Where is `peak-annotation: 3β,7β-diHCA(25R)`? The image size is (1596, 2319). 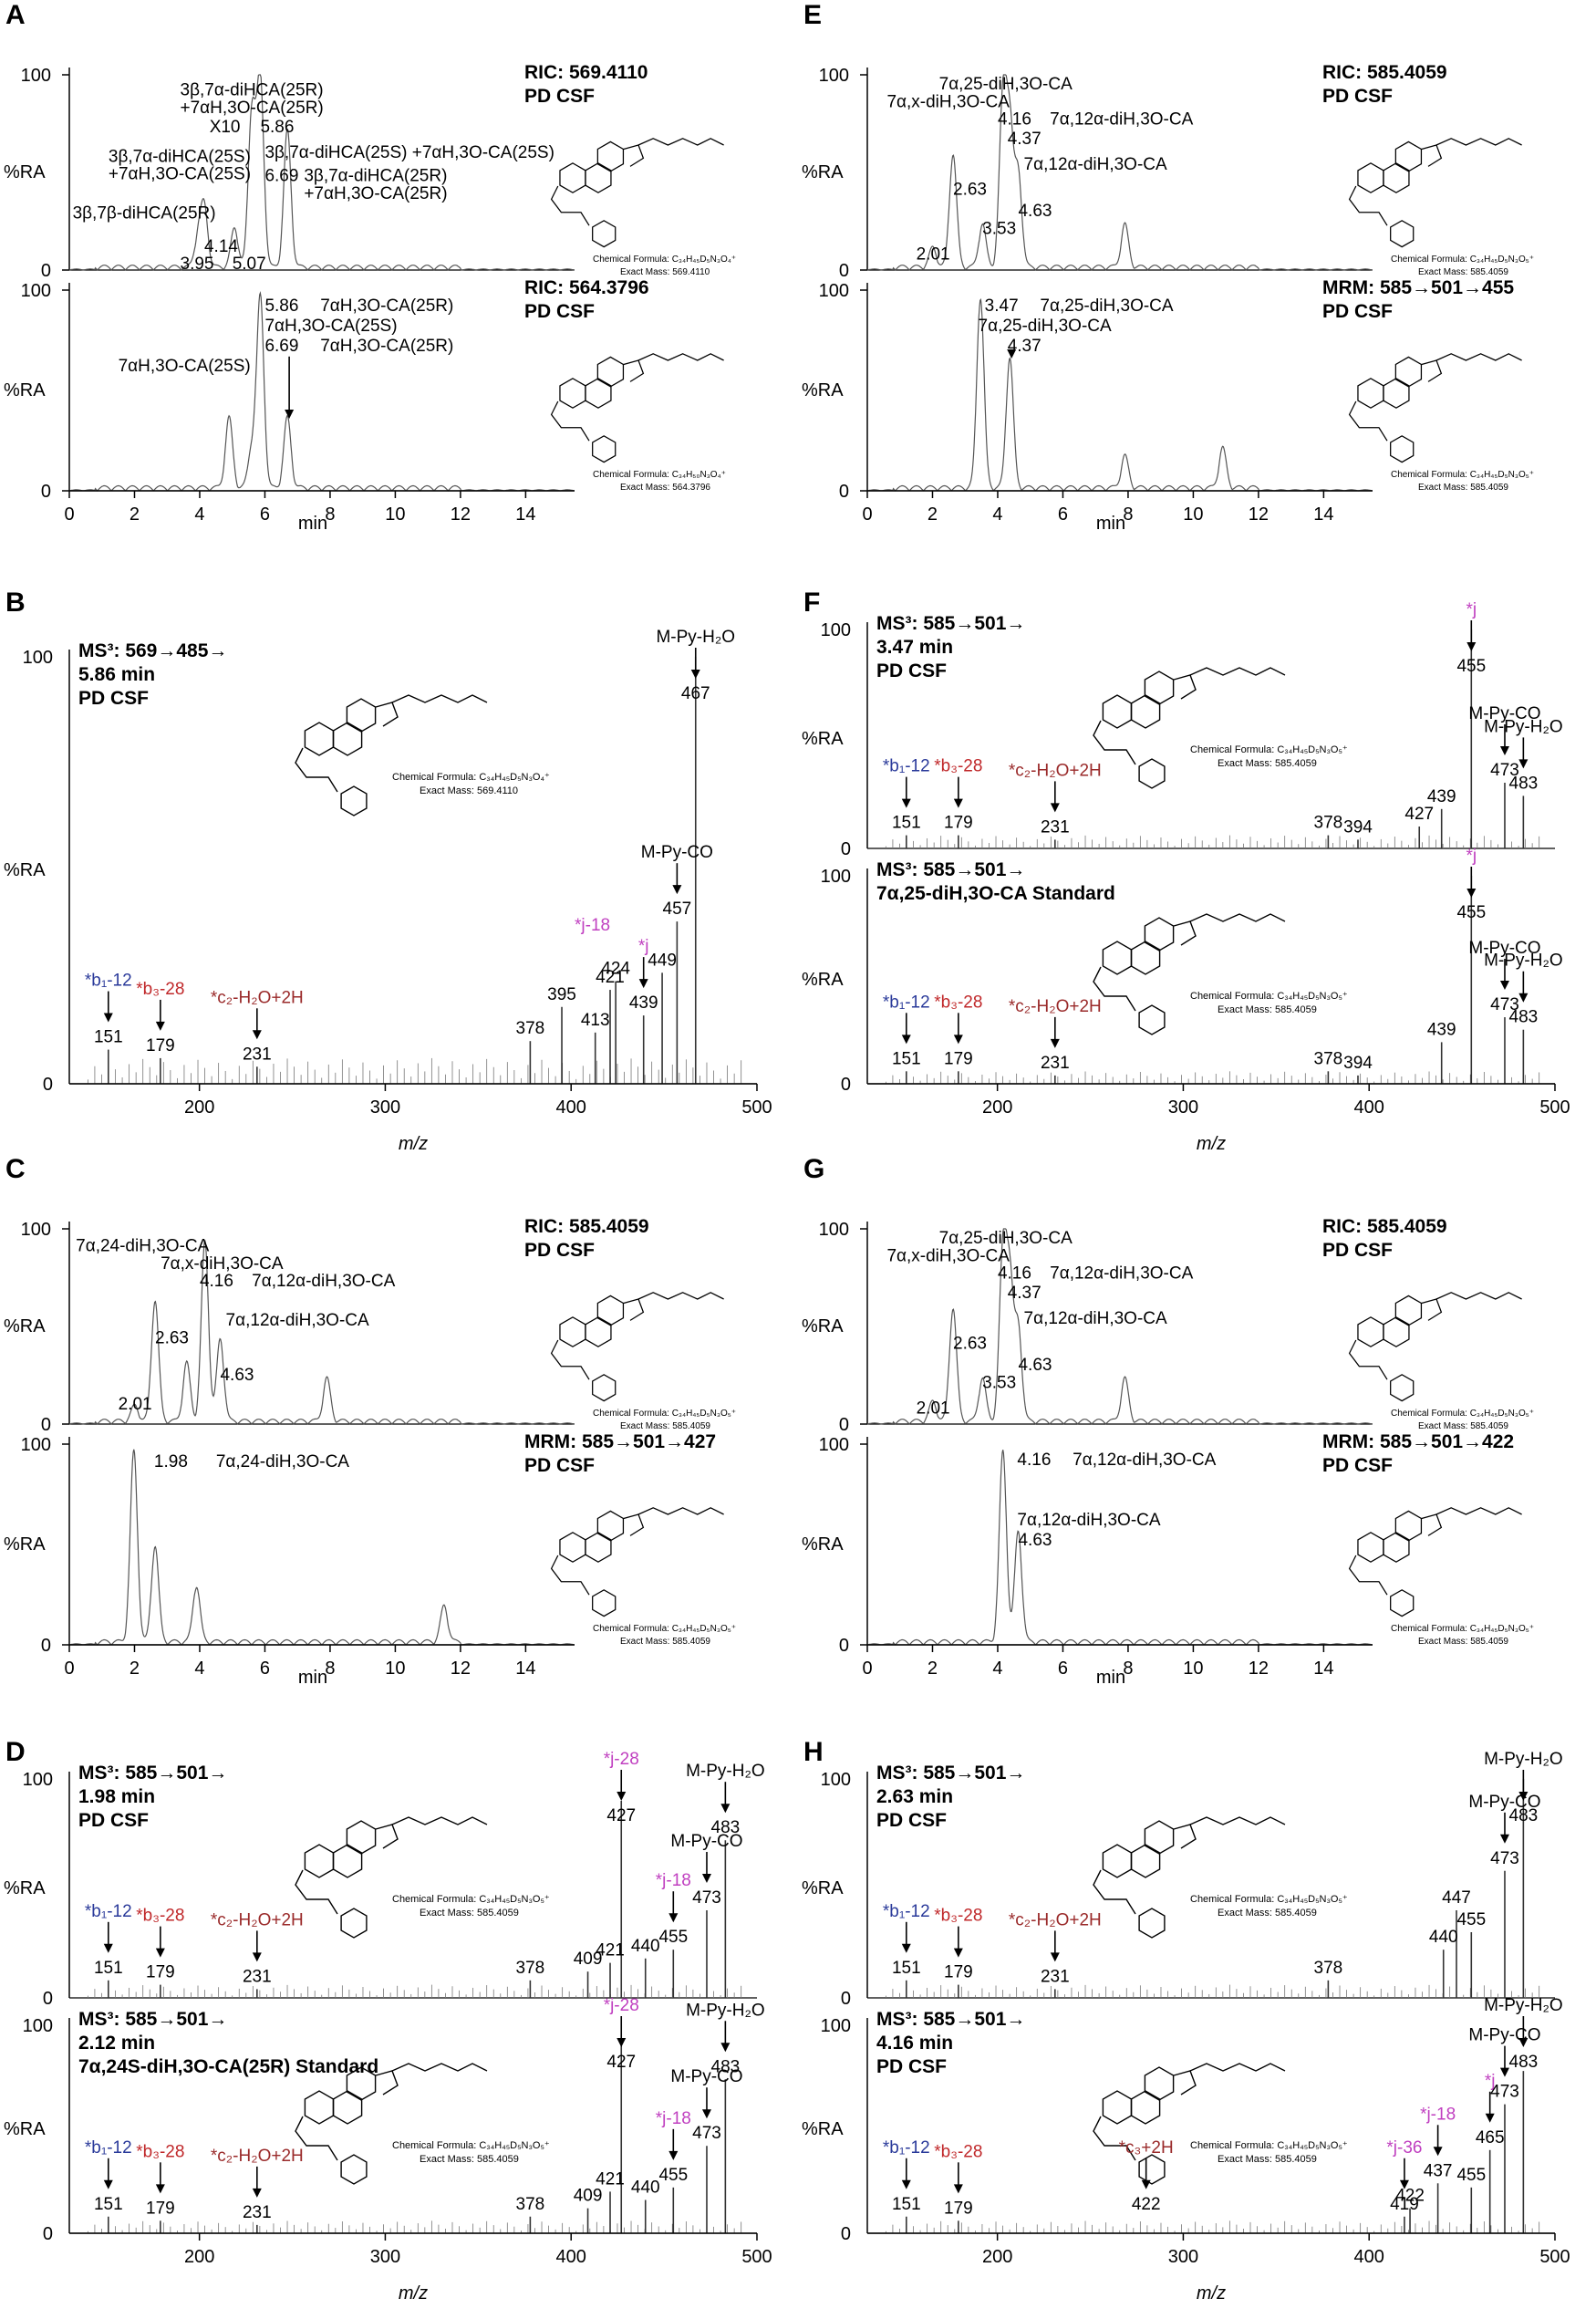
peak-annotation: 3β,7β-diHCA(25R) is located at coordinates (144, 213).